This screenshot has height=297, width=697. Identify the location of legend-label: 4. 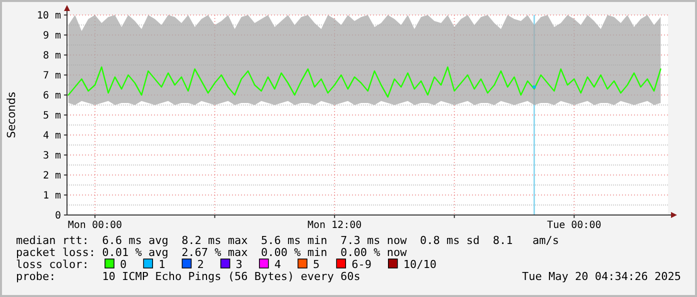
(278, 264).